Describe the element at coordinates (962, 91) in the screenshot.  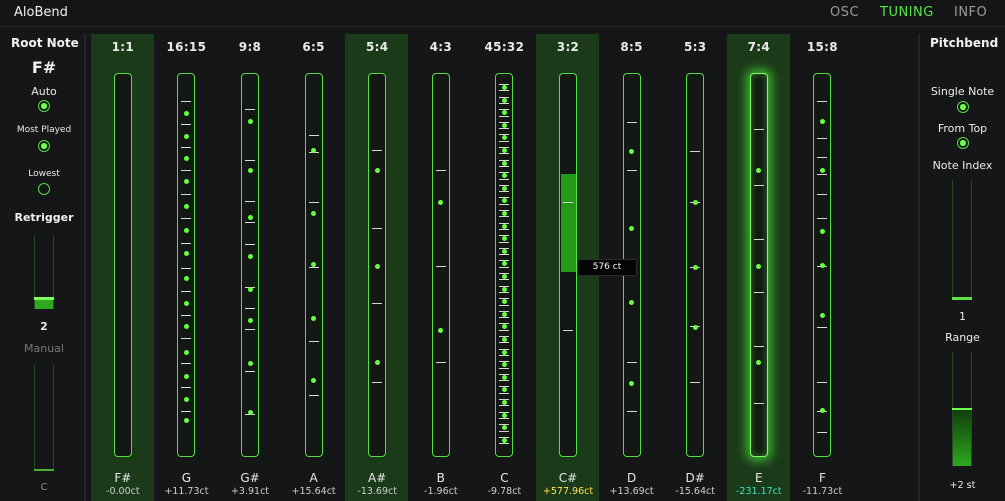
I see `single-note-label: Single Note` at that location.